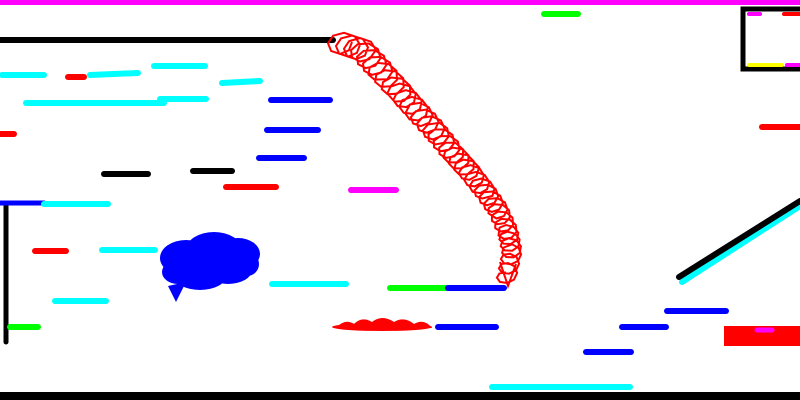 This screenshot has width=800, height=400. I want to click on scribble-tip, so click(508, 275).